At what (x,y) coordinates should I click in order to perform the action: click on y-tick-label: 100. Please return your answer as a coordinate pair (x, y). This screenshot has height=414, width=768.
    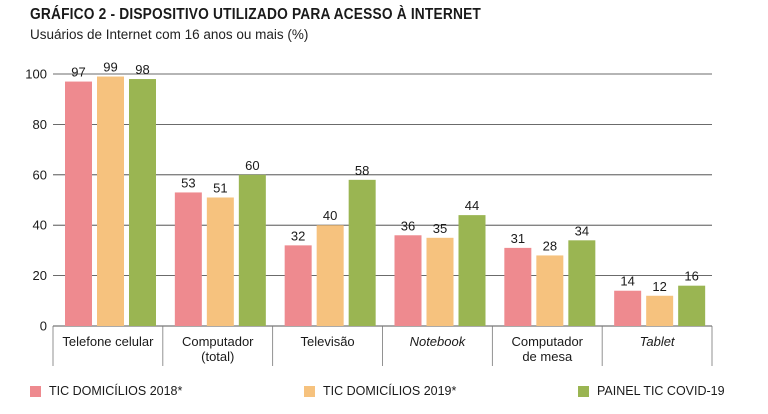
    Looking at the image, I should click on (36, 74).